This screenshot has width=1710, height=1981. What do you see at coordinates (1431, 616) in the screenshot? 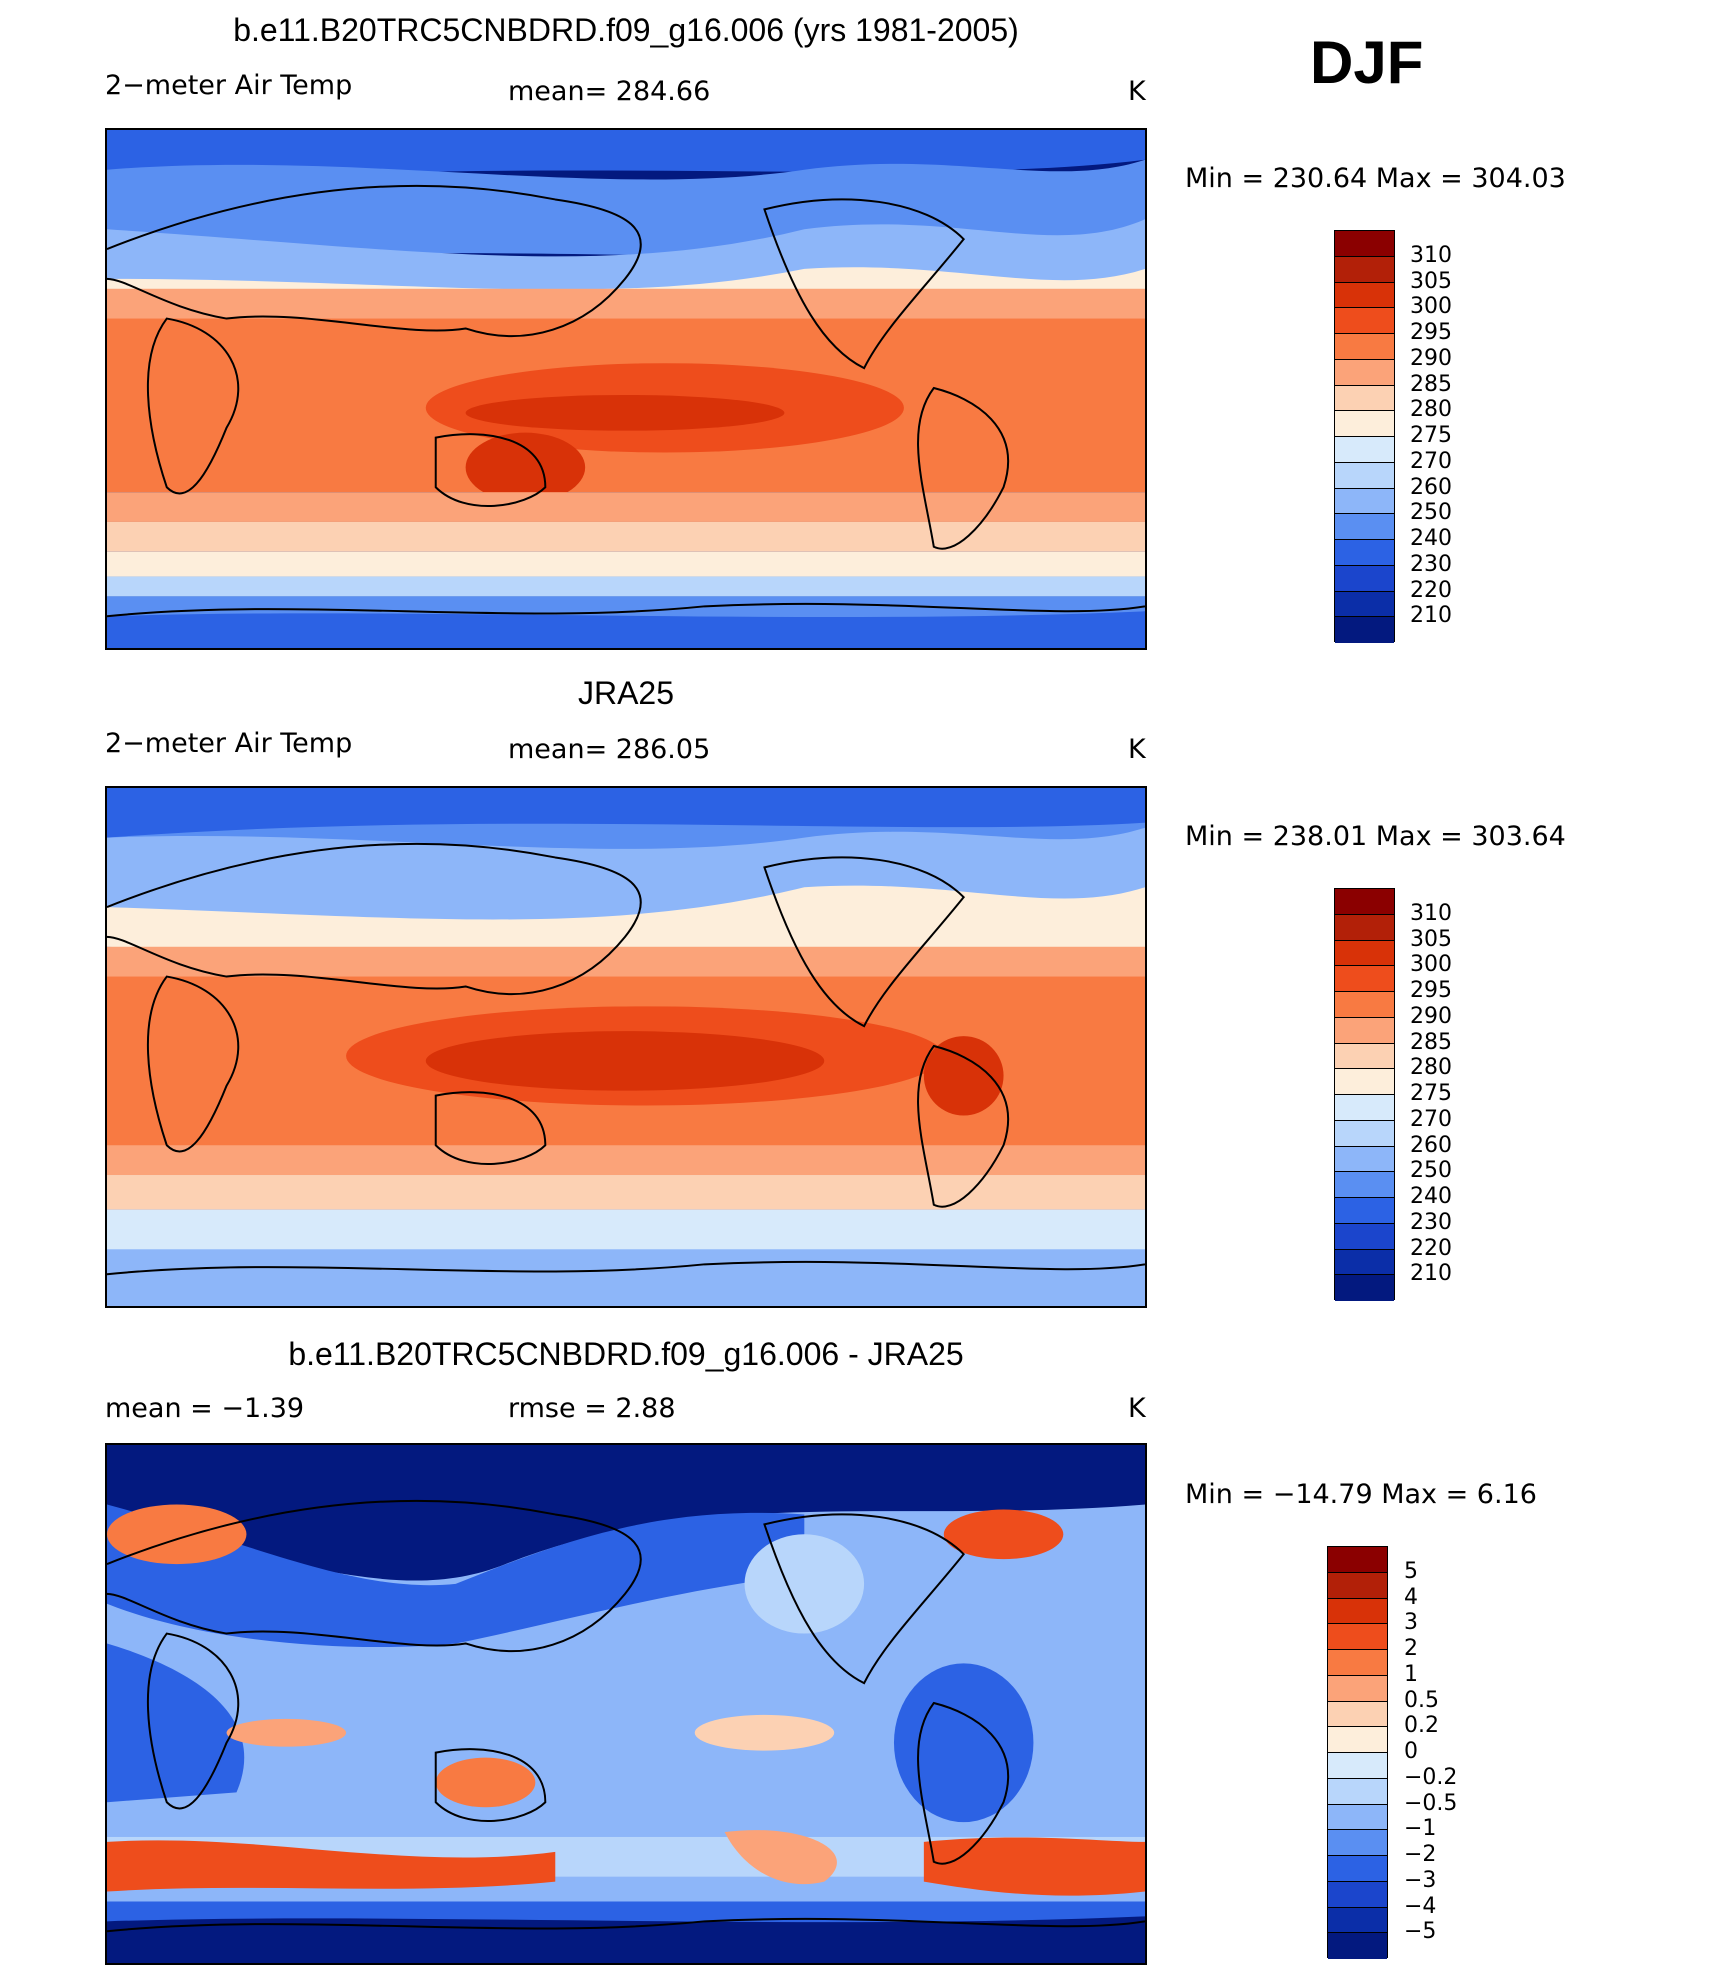
I see `colorbar-tick-label: 210` at bounding box center [1431, 616].